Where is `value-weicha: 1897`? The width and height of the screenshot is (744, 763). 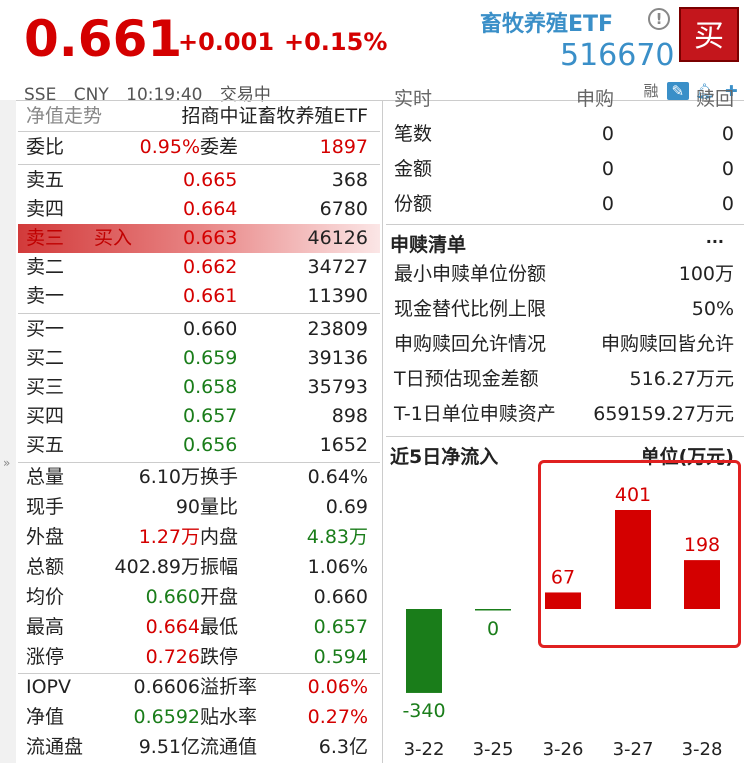 value-weicha: 1897 is located at coordinates (343, 147).